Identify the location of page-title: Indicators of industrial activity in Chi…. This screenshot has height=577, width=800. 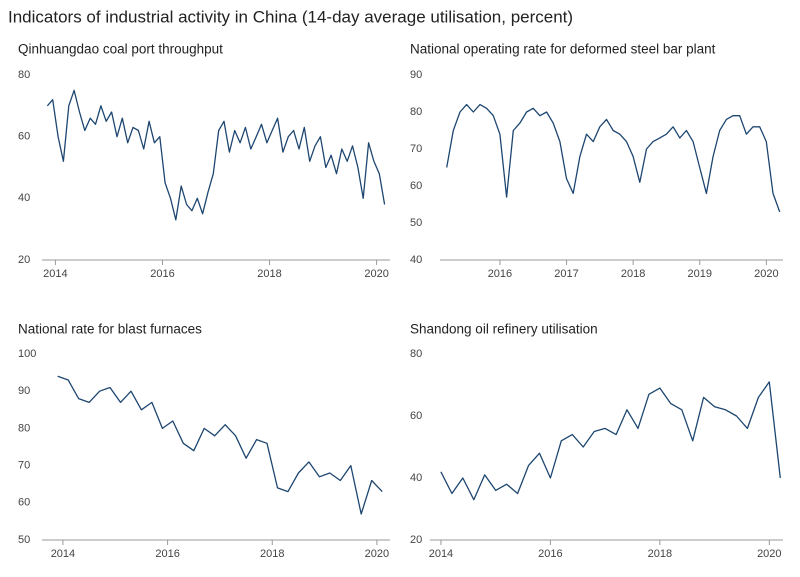
(290, 16).